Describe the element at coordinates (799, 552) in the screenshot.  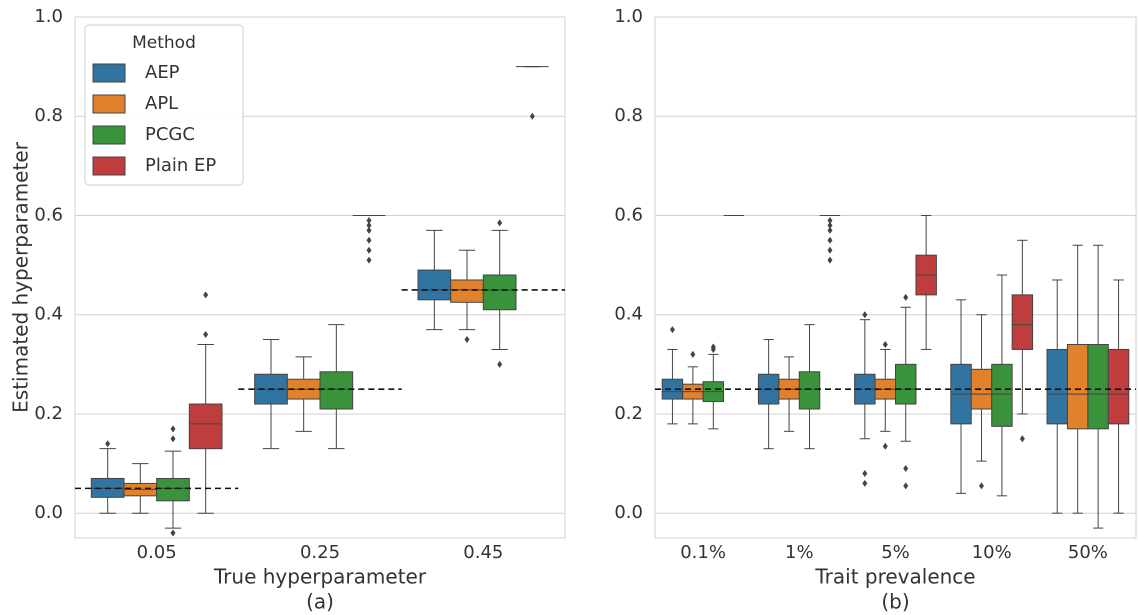
I see `x-tick-label: 1%` at that location.